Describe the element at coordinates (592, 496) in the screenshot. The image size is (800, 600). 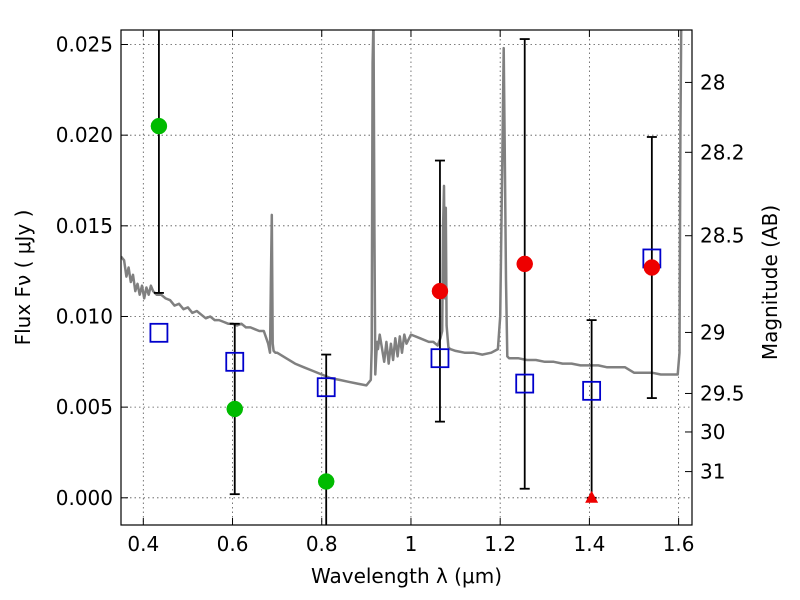
I see `upper-limit-marker` at that location.